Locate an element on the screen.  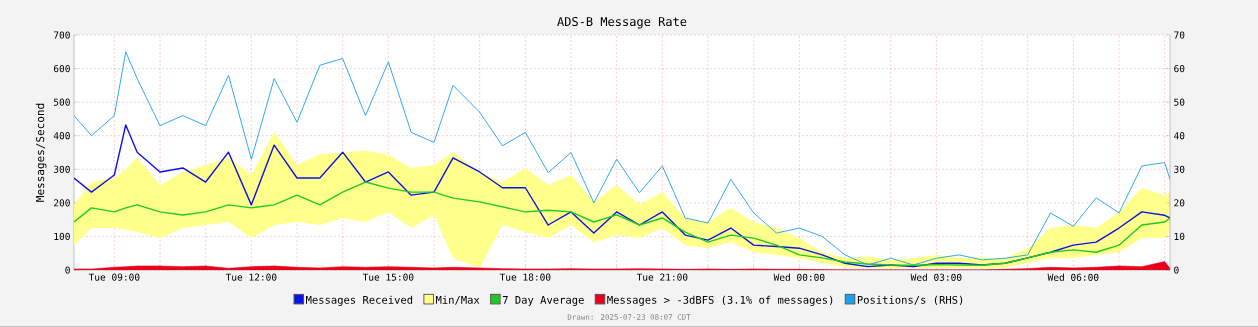
x-tick-label: Tue 21:00 is located at coordinates (662, 277).